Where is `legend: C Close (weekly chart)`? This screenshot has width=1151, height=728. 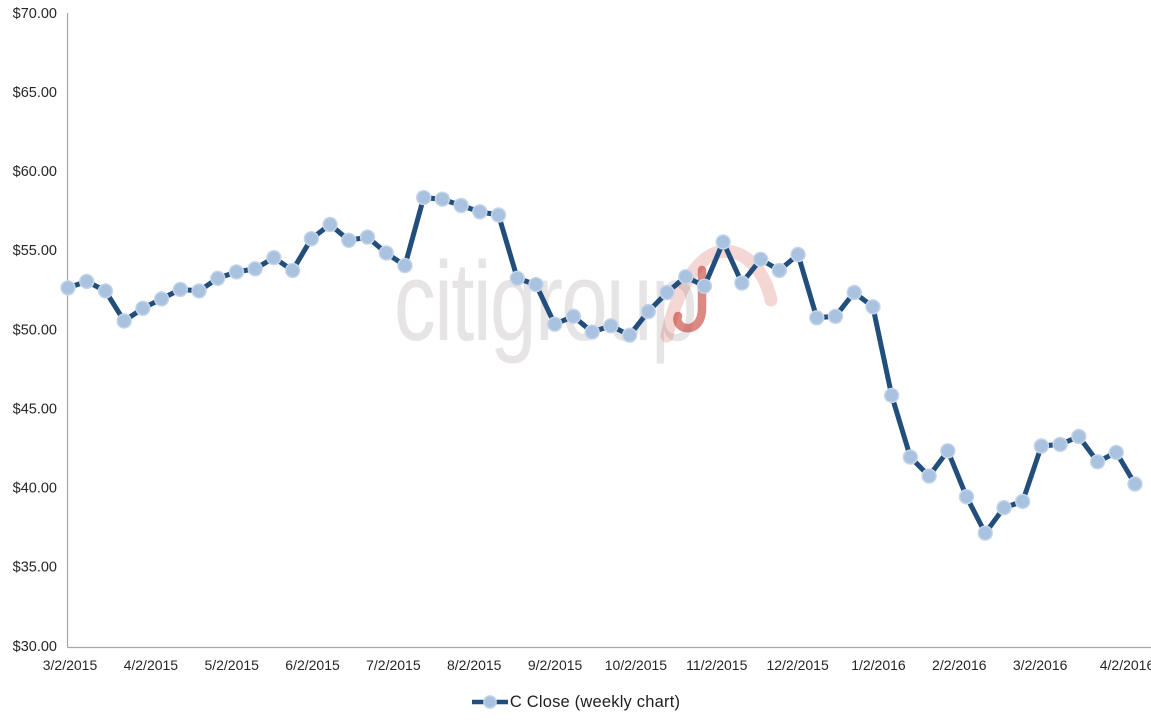
legend: C Close (weekly chart) is located at coordinates (575, 702).